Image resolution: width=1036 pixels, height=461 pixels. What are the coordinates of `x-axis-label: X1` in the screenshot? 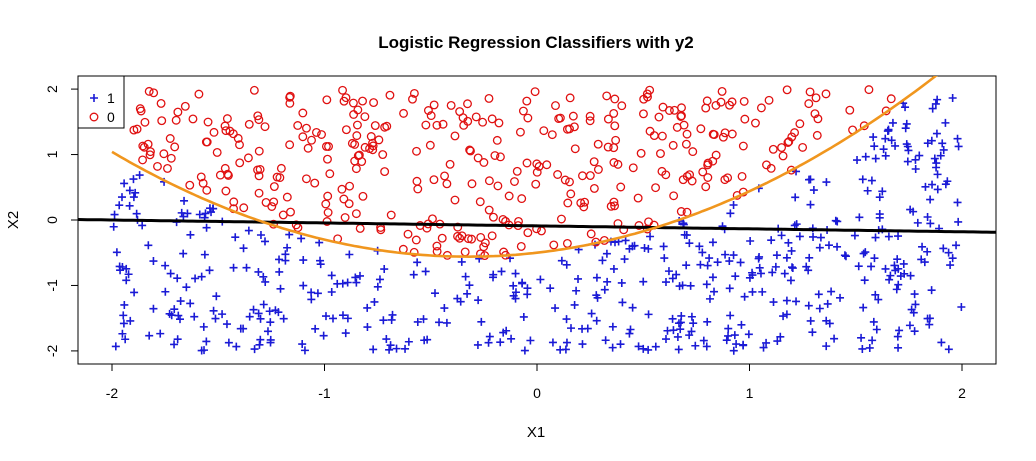 It's located at (536, 432).